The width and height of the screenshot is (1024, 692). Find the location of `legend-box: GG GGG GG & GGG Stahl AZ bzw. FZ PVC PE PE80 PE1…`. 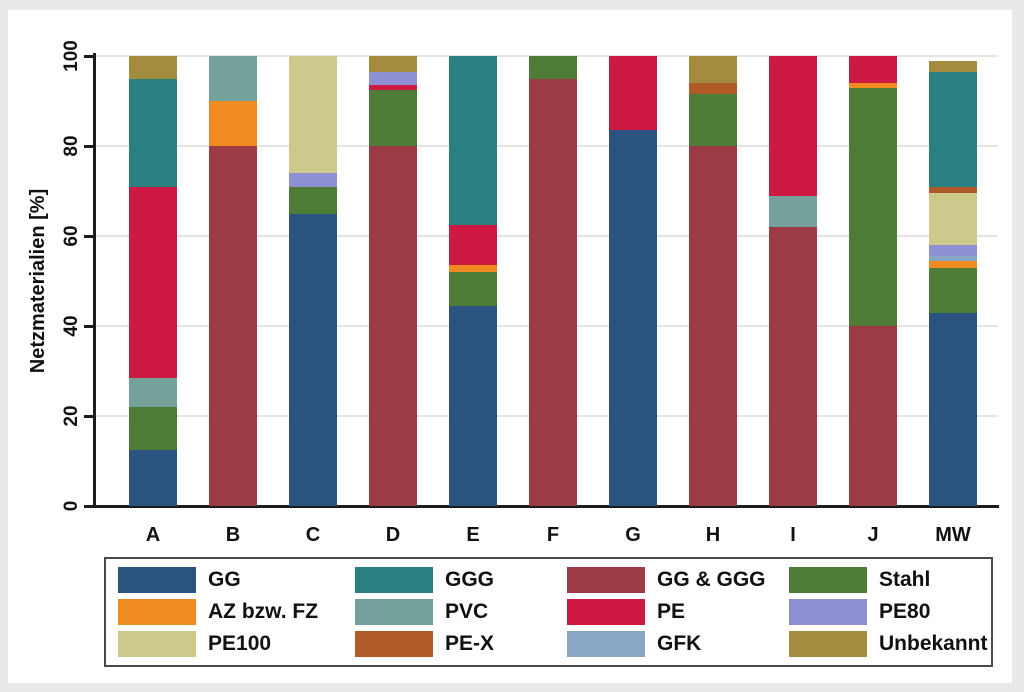

legend-box: GG GGG GG & GGG Stahl AZ bzw. FZ PVC PE PE80 PE1… is located at coordinates (548, 612).